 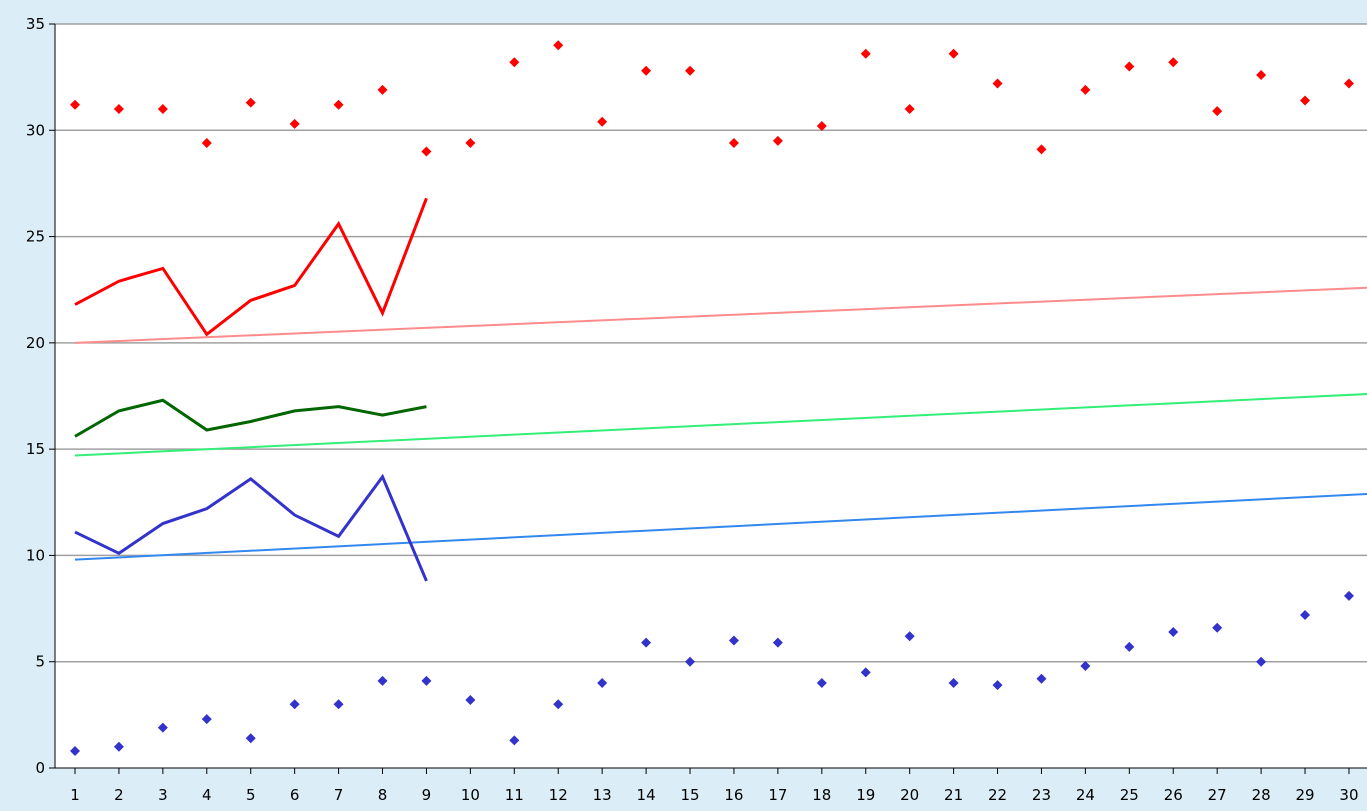 What do you see at coordinates (251, 795) in the screenshot?
I see `x-tick-label: 5` at bounding box center [251, 795].